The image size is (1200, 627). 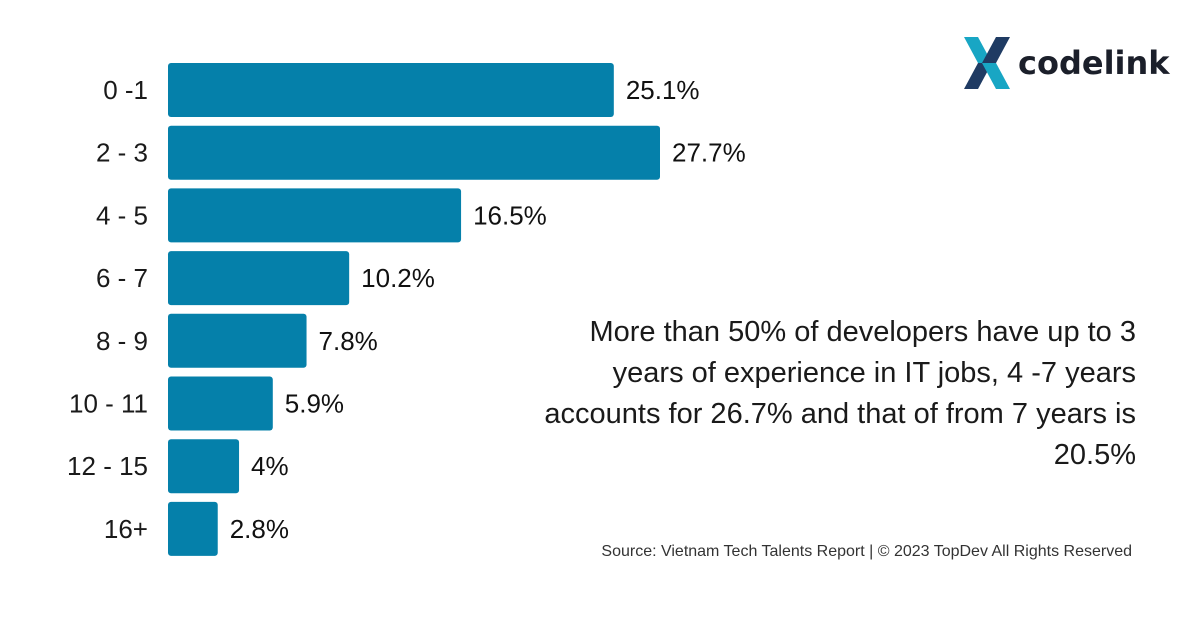 I want to click on brand-logo: codelink, so click(x=1066, y=63).